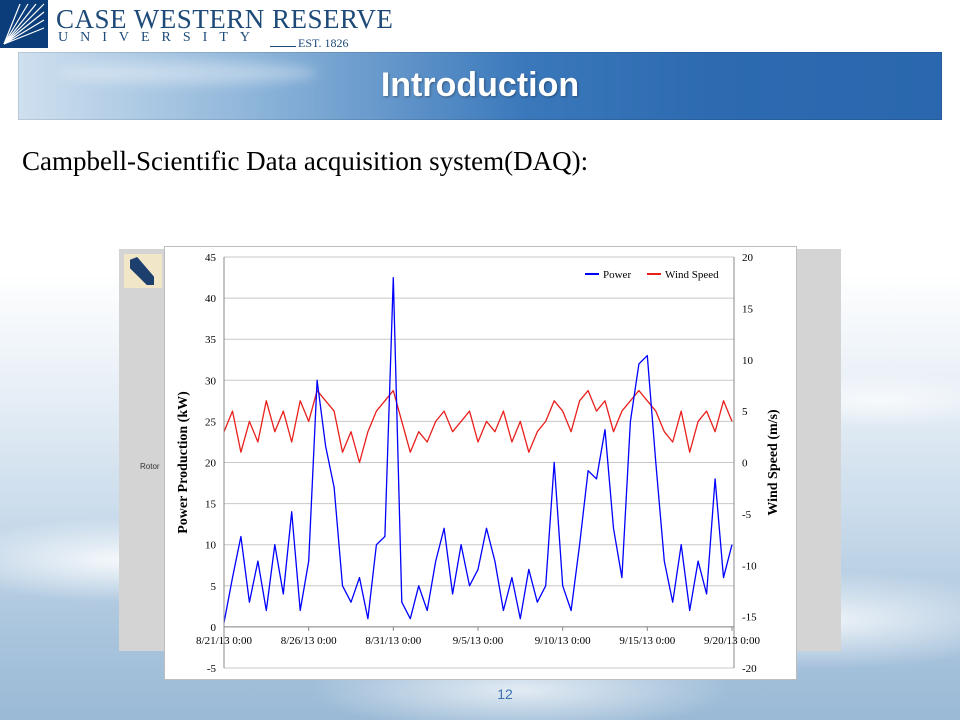 Image resolution: width=960 pixels, height=720 pixels. What do you see at coordinates (225, 19) in the screenshot?
I see `university-name: CASE WESTERN RESERVE` at bounding box center [225, 19].